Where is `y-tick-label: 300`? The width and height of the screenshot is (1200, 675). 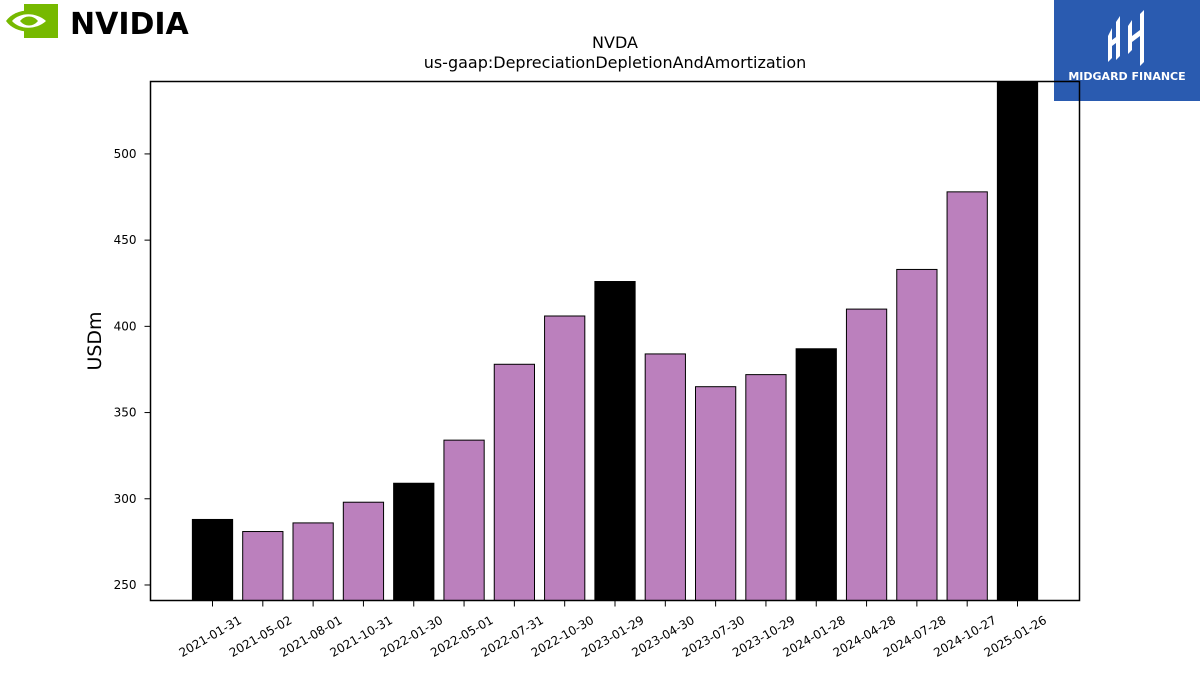
y-tick-label: 300 is located at coordinates (125, 499).